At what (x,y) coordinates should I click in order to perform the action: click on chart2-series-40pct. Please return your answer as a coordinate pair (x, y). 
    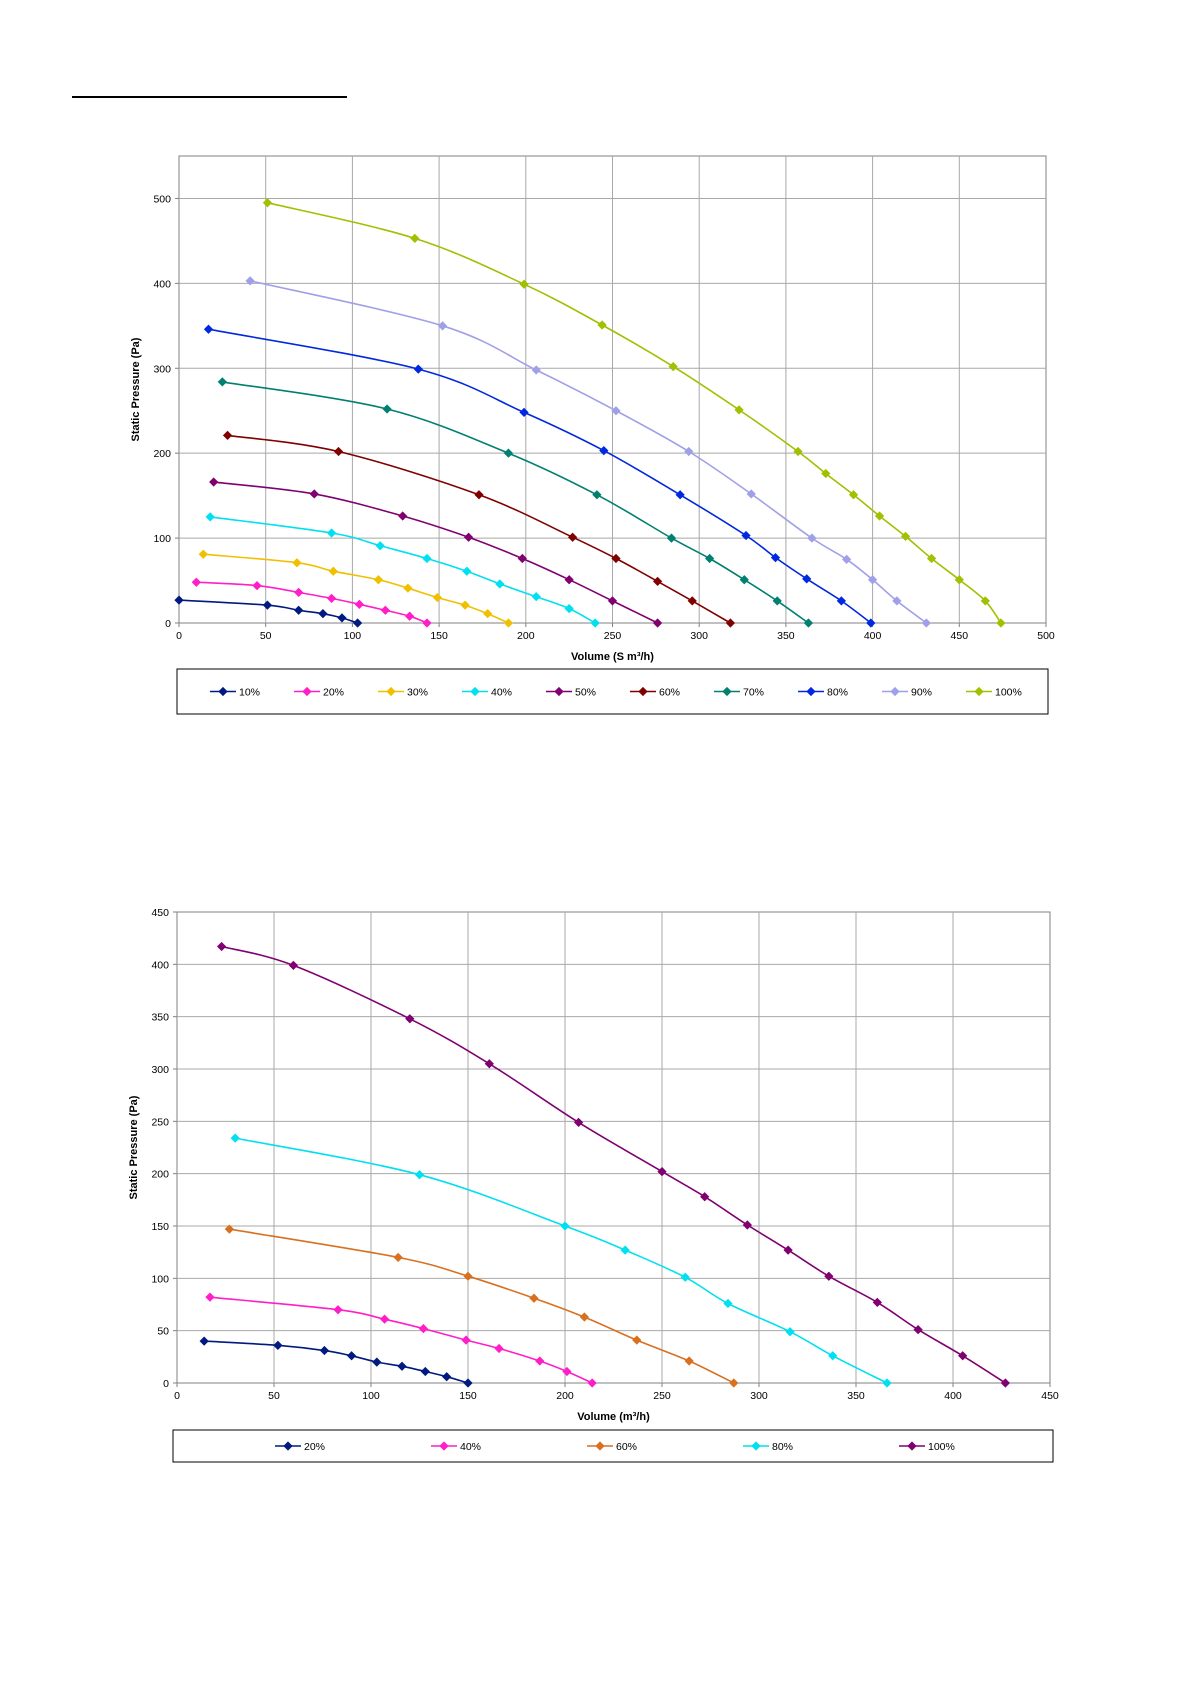
    Looking at the image, I should click on (401, 1340).